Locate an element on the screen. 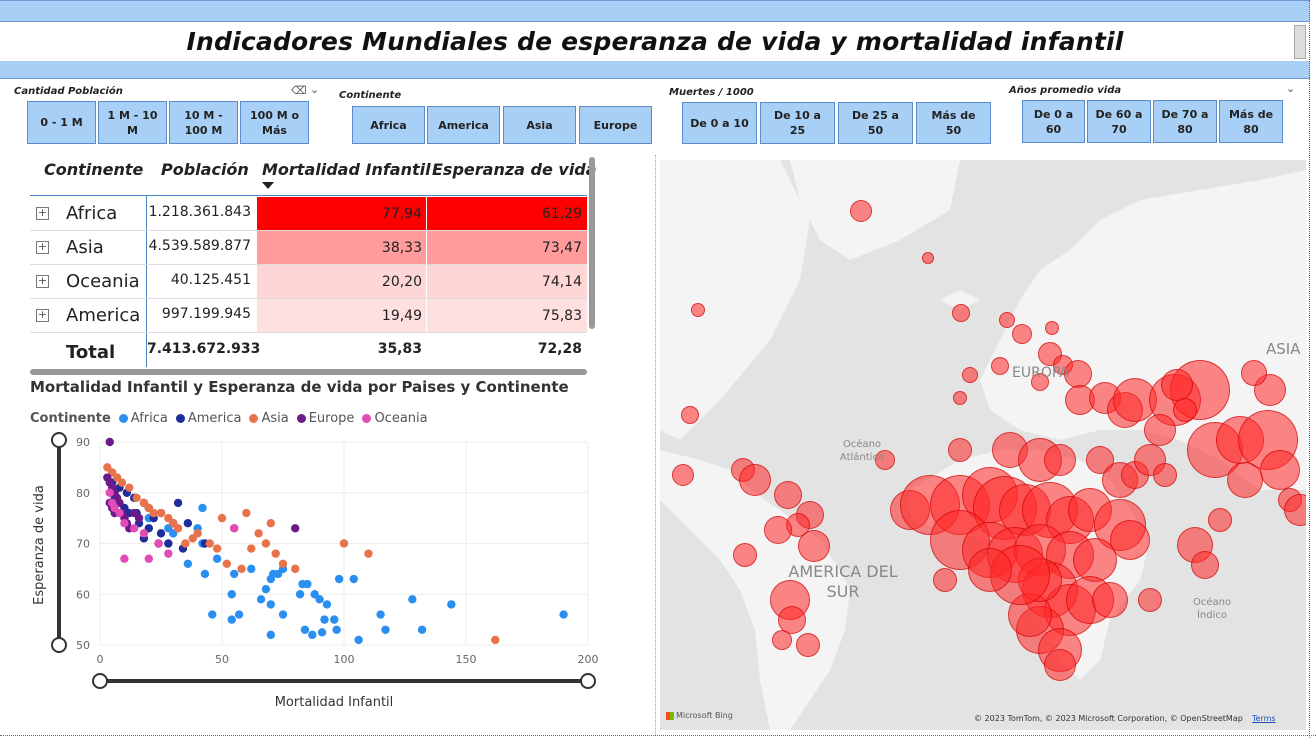 This screenshot has width=1316, height=738. scatter-point-america is located at coordinates (188, 523).